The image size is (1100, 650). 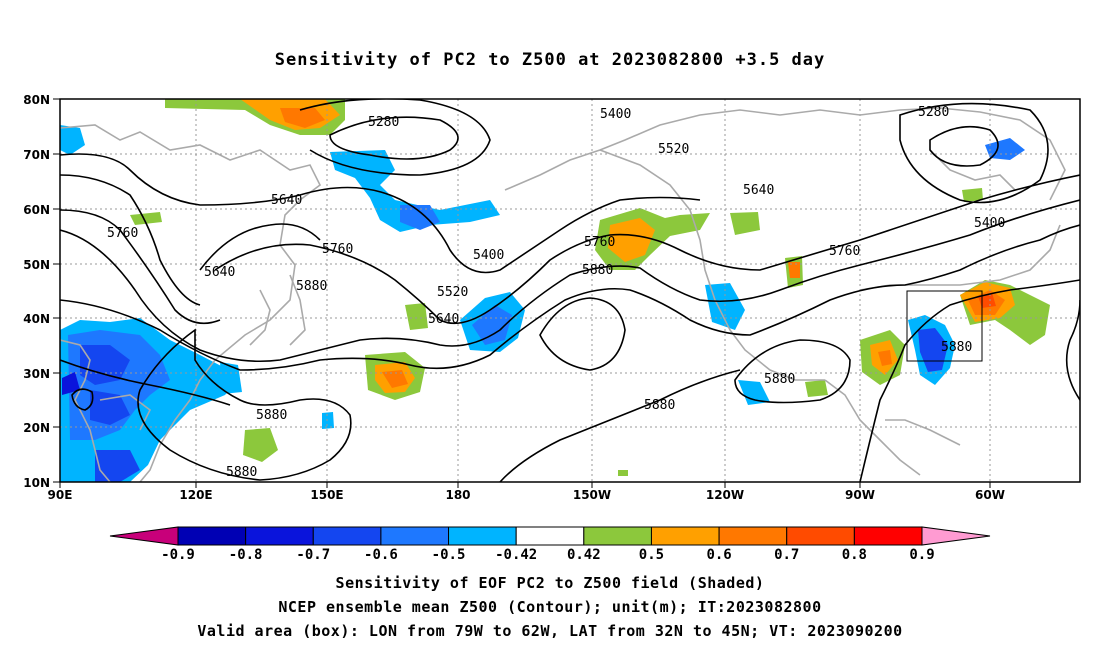 What do you see at coordinates (990, 495) in the screenshot?
I see `lon-label: 60W` at bounding box center [990, 495].